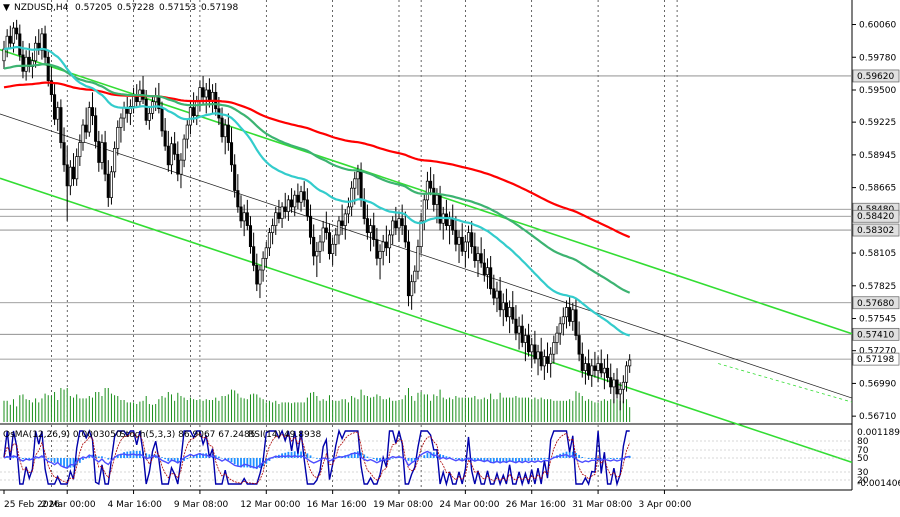 This screenshot has width=900, height=517. What do you see at coordinates (785, 383) in the screenshot?
I see `channel-extension` at bounding box center [785, 383].